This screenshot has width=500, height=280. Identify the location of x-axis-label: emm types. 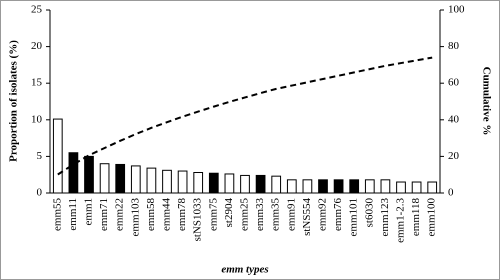
(244, 270).